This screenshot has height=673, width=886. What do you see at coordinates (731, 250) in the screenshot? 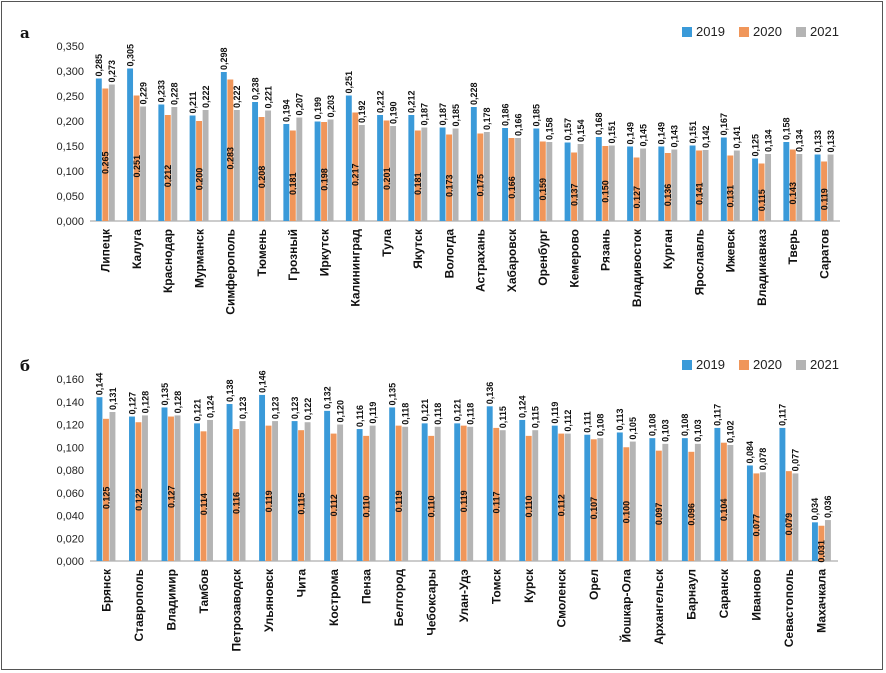
I see `category-label: Ижевск` at bounding box center [731, 250].